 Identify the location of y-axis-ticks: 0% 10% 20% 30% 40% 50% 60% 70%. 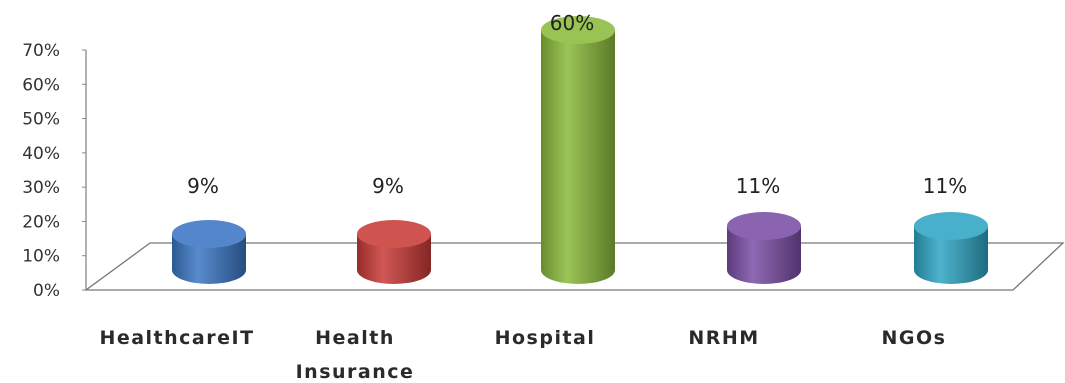
(54, 171).